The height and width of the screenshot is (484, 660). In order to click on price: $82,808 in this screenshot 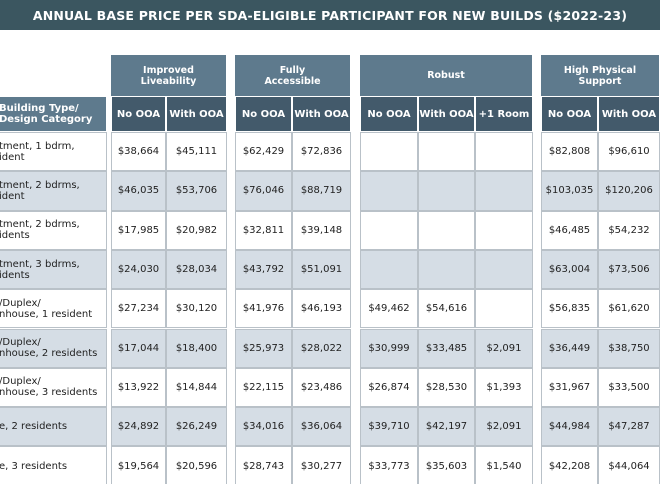, I will do `click(569, 152)`.